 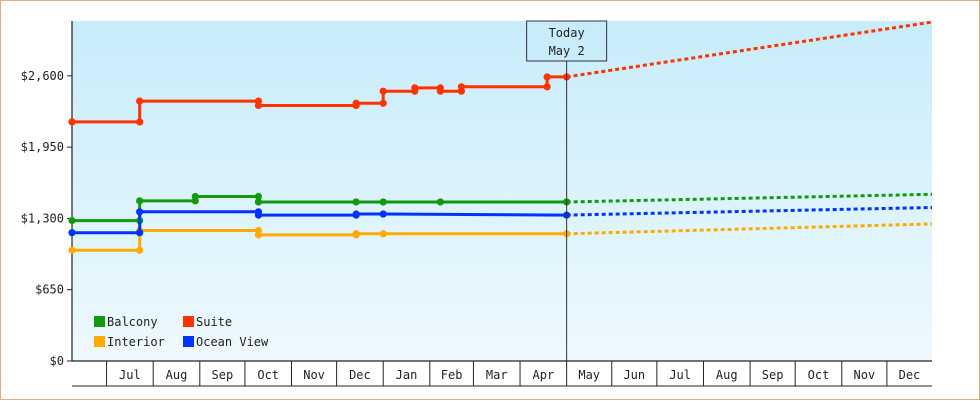 What do you see at coordinates (57, 361) in the screenshot?
I see `y-tick-label: $0` at bounding box center [57, 361].